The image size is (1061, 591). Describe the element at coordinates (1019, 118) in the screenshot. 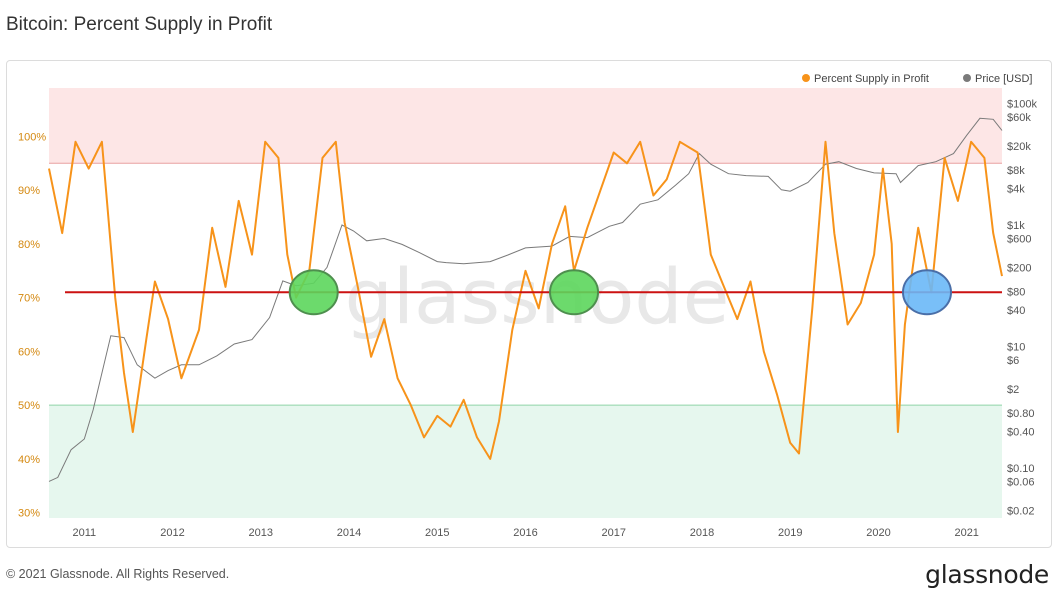

I see `right-tick-label: $60k` at that location.